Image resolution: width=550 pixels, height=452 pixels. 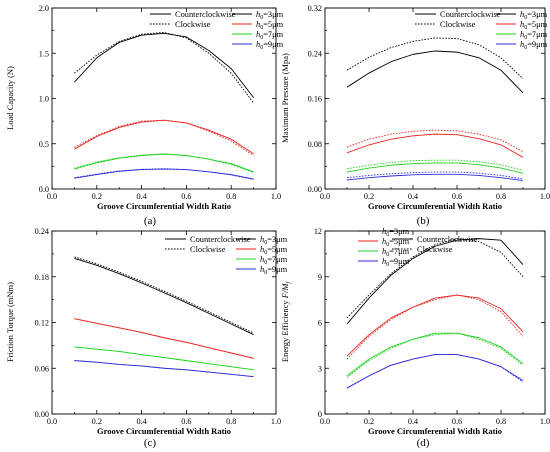 I want to click on y-tick-label: 6, so click(x=320, y=323).